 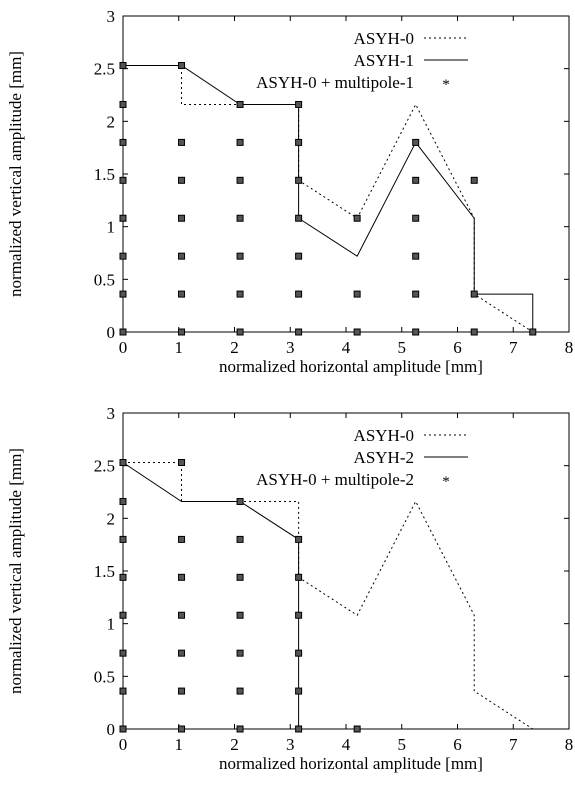 I want to click on legend-label: ASYH-2, so click(x=384, y=457).